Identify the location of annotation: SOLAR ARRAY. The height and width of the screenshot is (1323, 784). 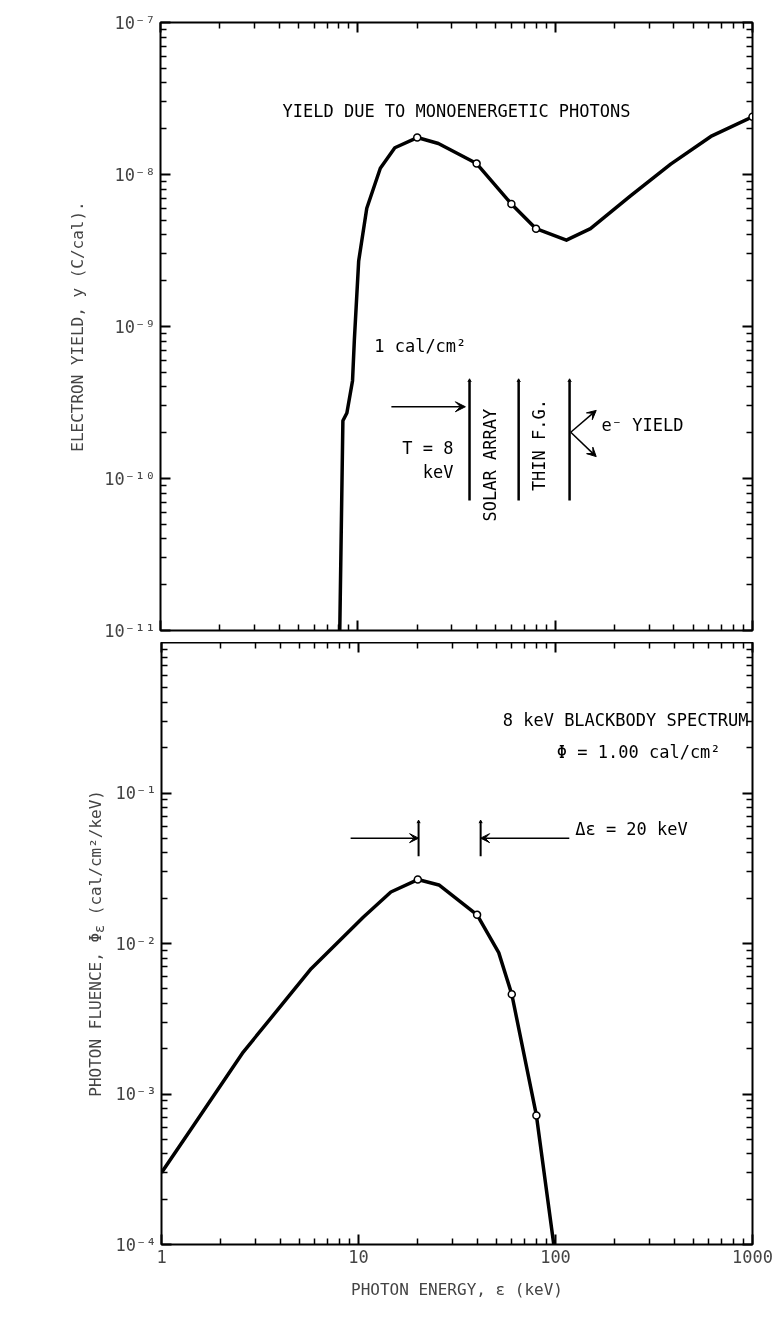
(490, 465).